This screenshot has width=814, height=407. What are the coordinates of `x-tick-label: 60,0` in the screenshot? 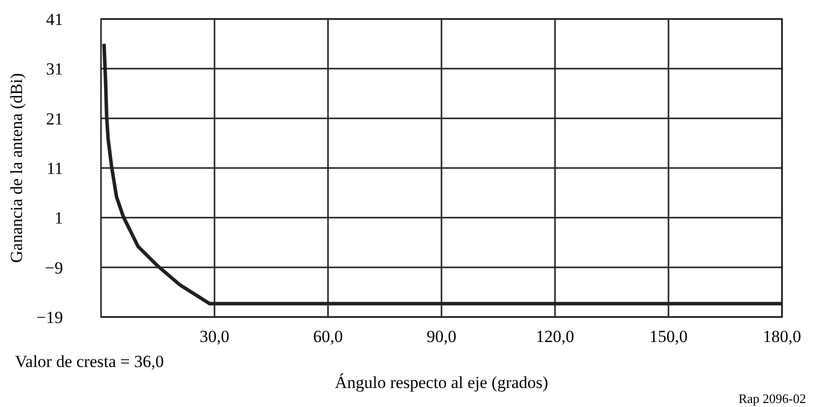 It's located at (328, 336).